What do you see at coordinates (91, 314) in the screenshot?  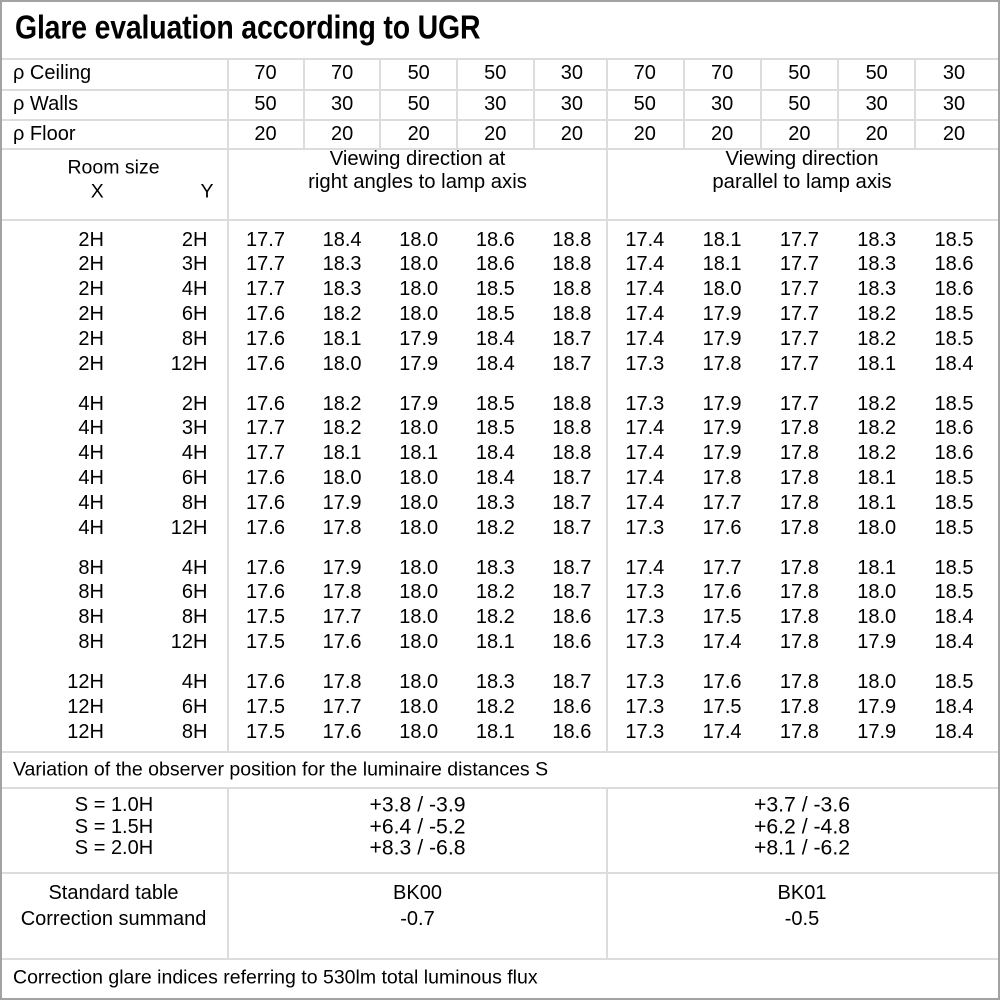 I see `room-size-x-value: 2H` at bounding box center [91, 314].